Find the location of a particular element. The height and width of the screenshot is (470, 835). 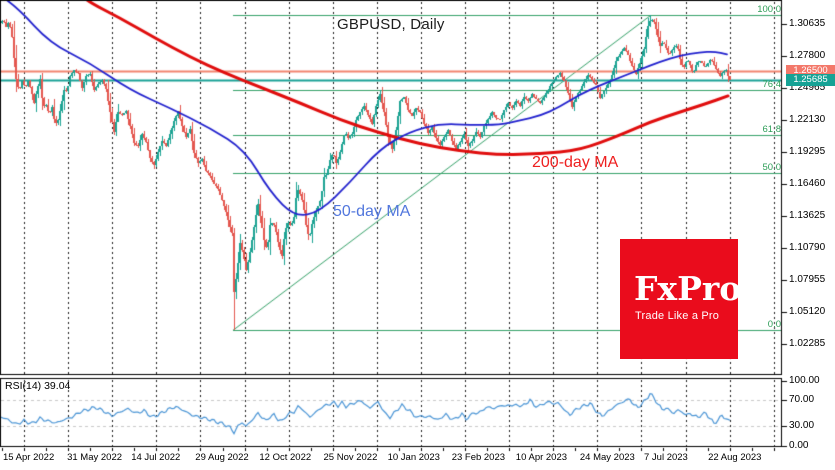

current-price-badge: 1.25685 is located at coordinates (810, 80).